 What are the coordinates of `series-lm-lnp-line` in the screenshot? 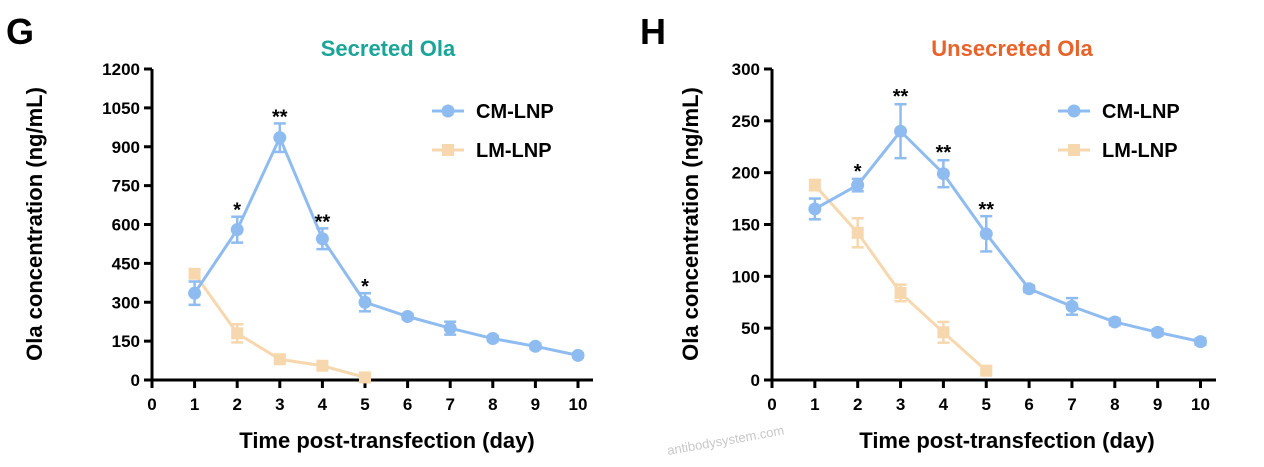 It's located at (900, 278).